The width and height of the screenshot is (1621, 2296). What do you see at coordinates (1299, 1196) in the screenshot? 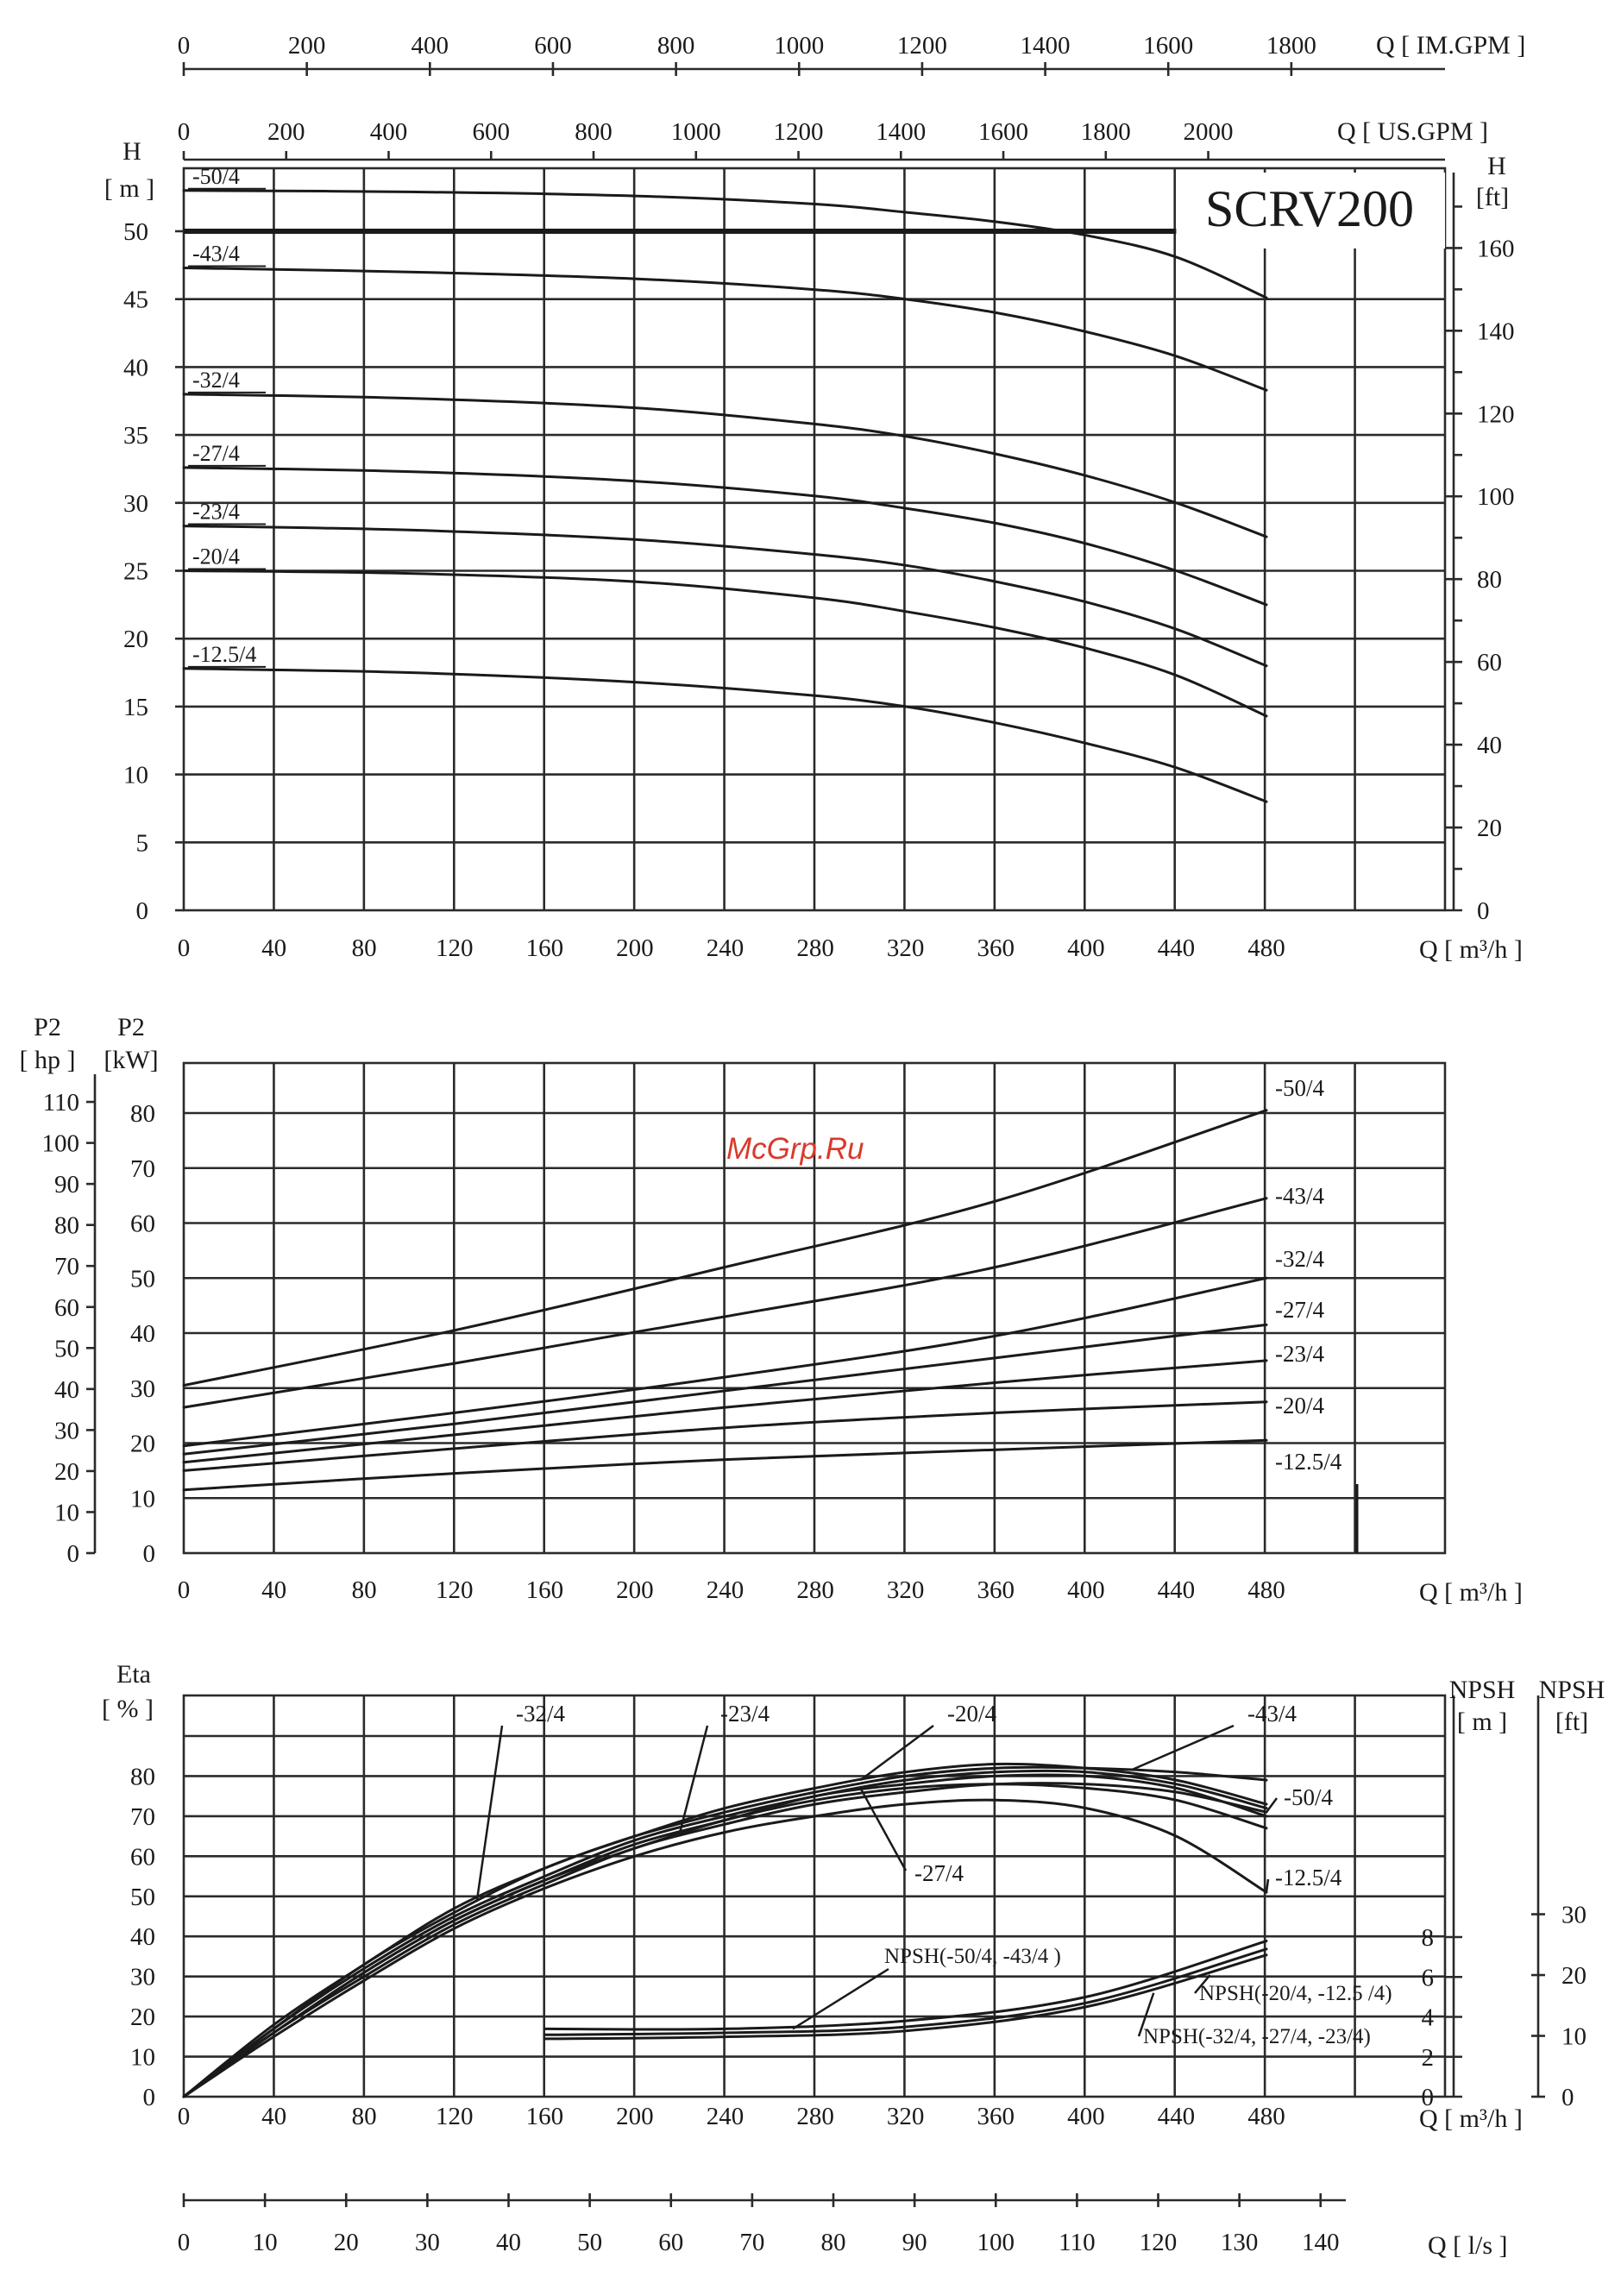
I see `power-series-label: -43/4` at bounding box center [1299, 1196].